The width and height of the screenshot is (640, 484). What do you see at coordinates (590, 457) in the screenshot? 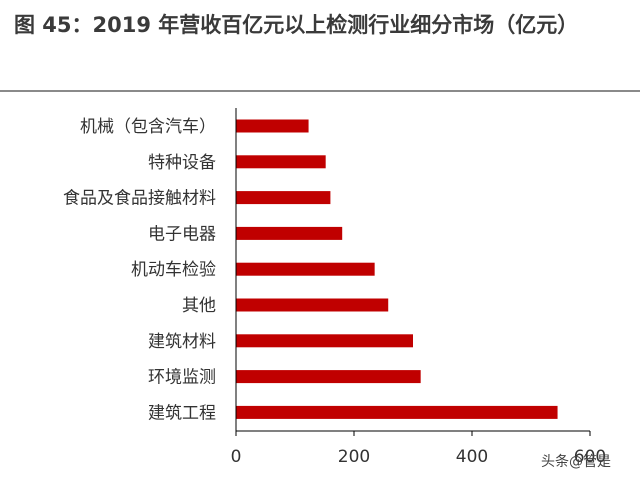
I see `x-tick-label: 600` at bounding box center [590, 457].